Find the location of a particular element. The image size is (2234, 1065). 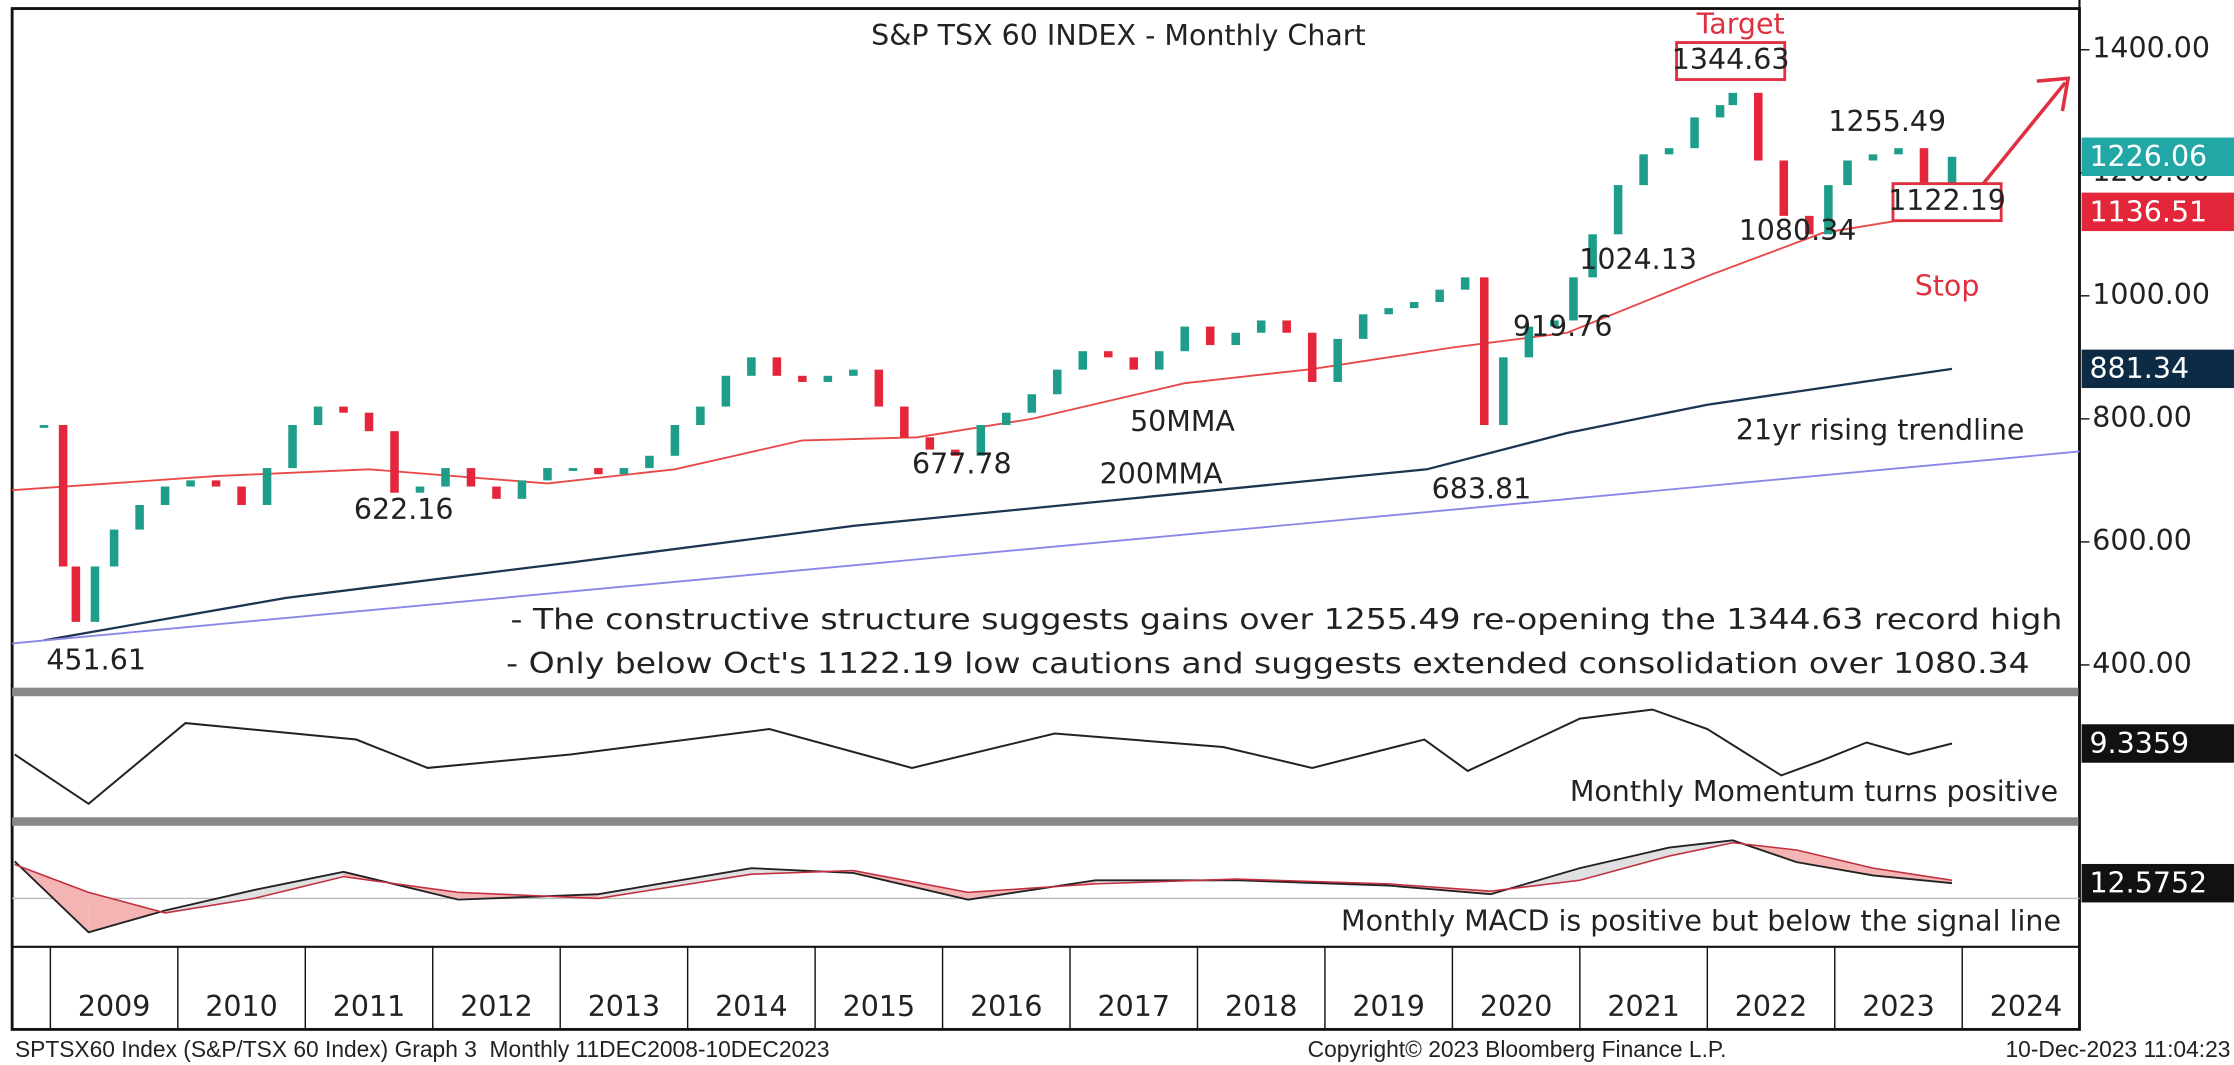

ma50-last-box is located at coordinates (2157, 212).